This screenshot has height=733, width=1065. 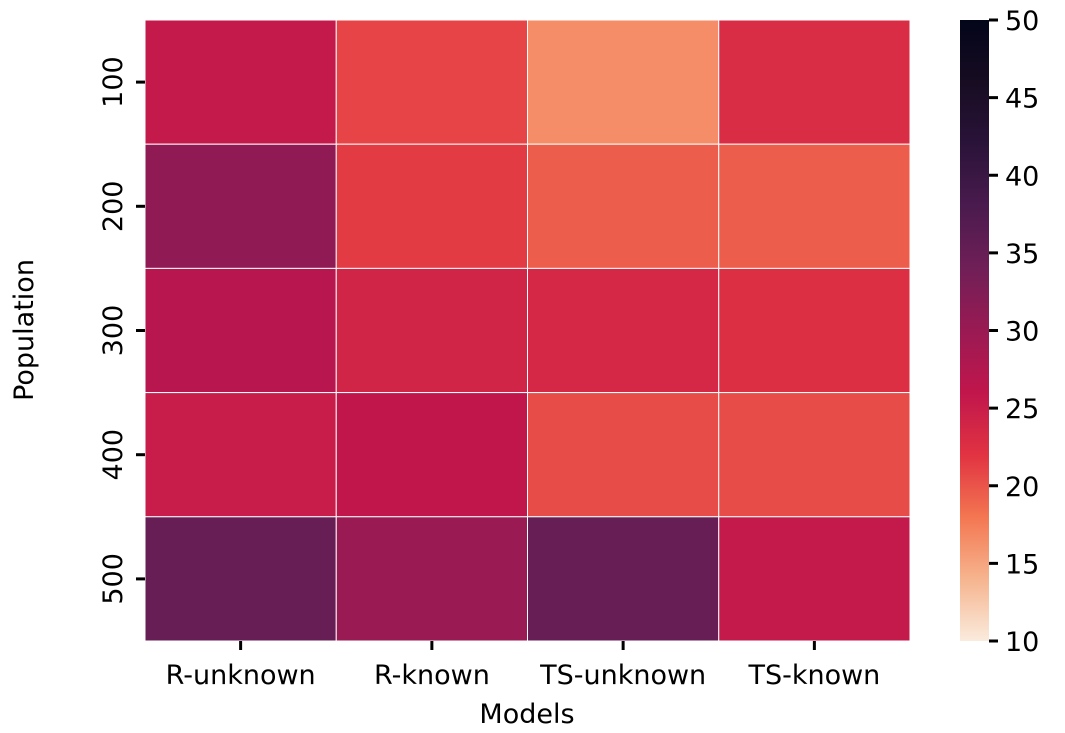 I want to click on y-tick-label: 100, so click(x=113, y=82).